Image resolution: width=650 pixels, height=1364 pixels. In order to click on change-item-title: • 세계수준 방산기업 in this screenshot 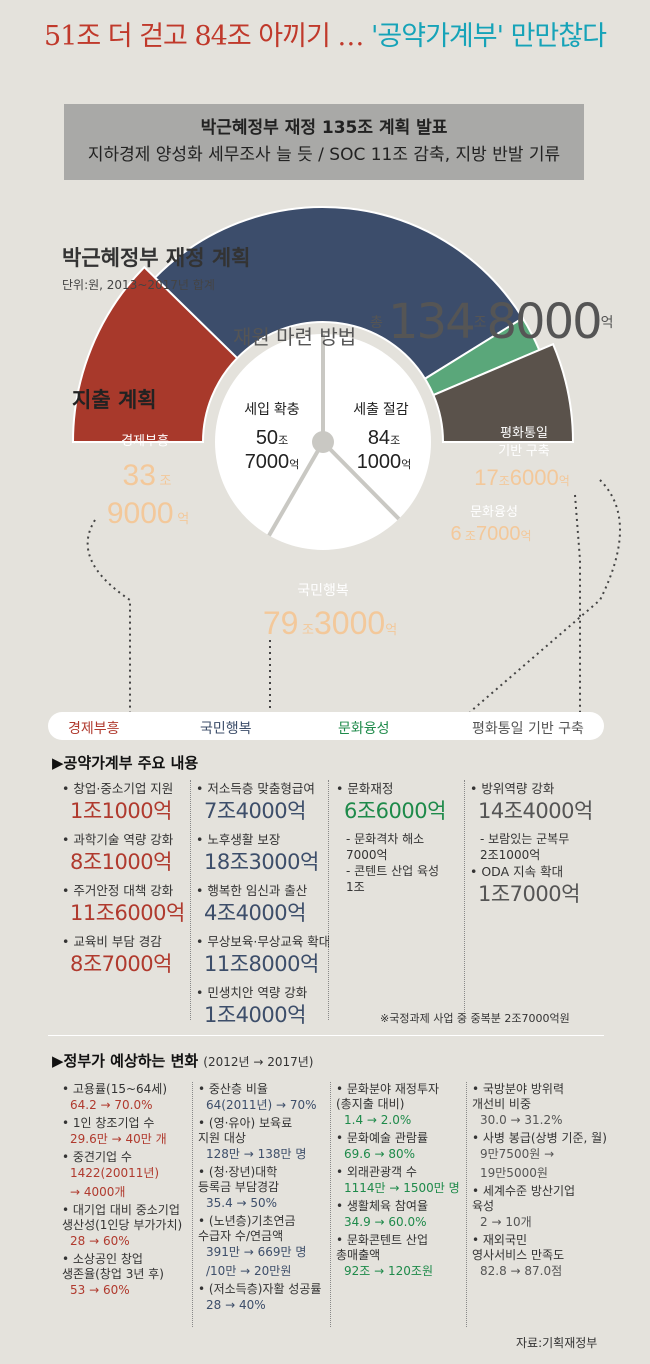, I will do `click(524, 1191)`.